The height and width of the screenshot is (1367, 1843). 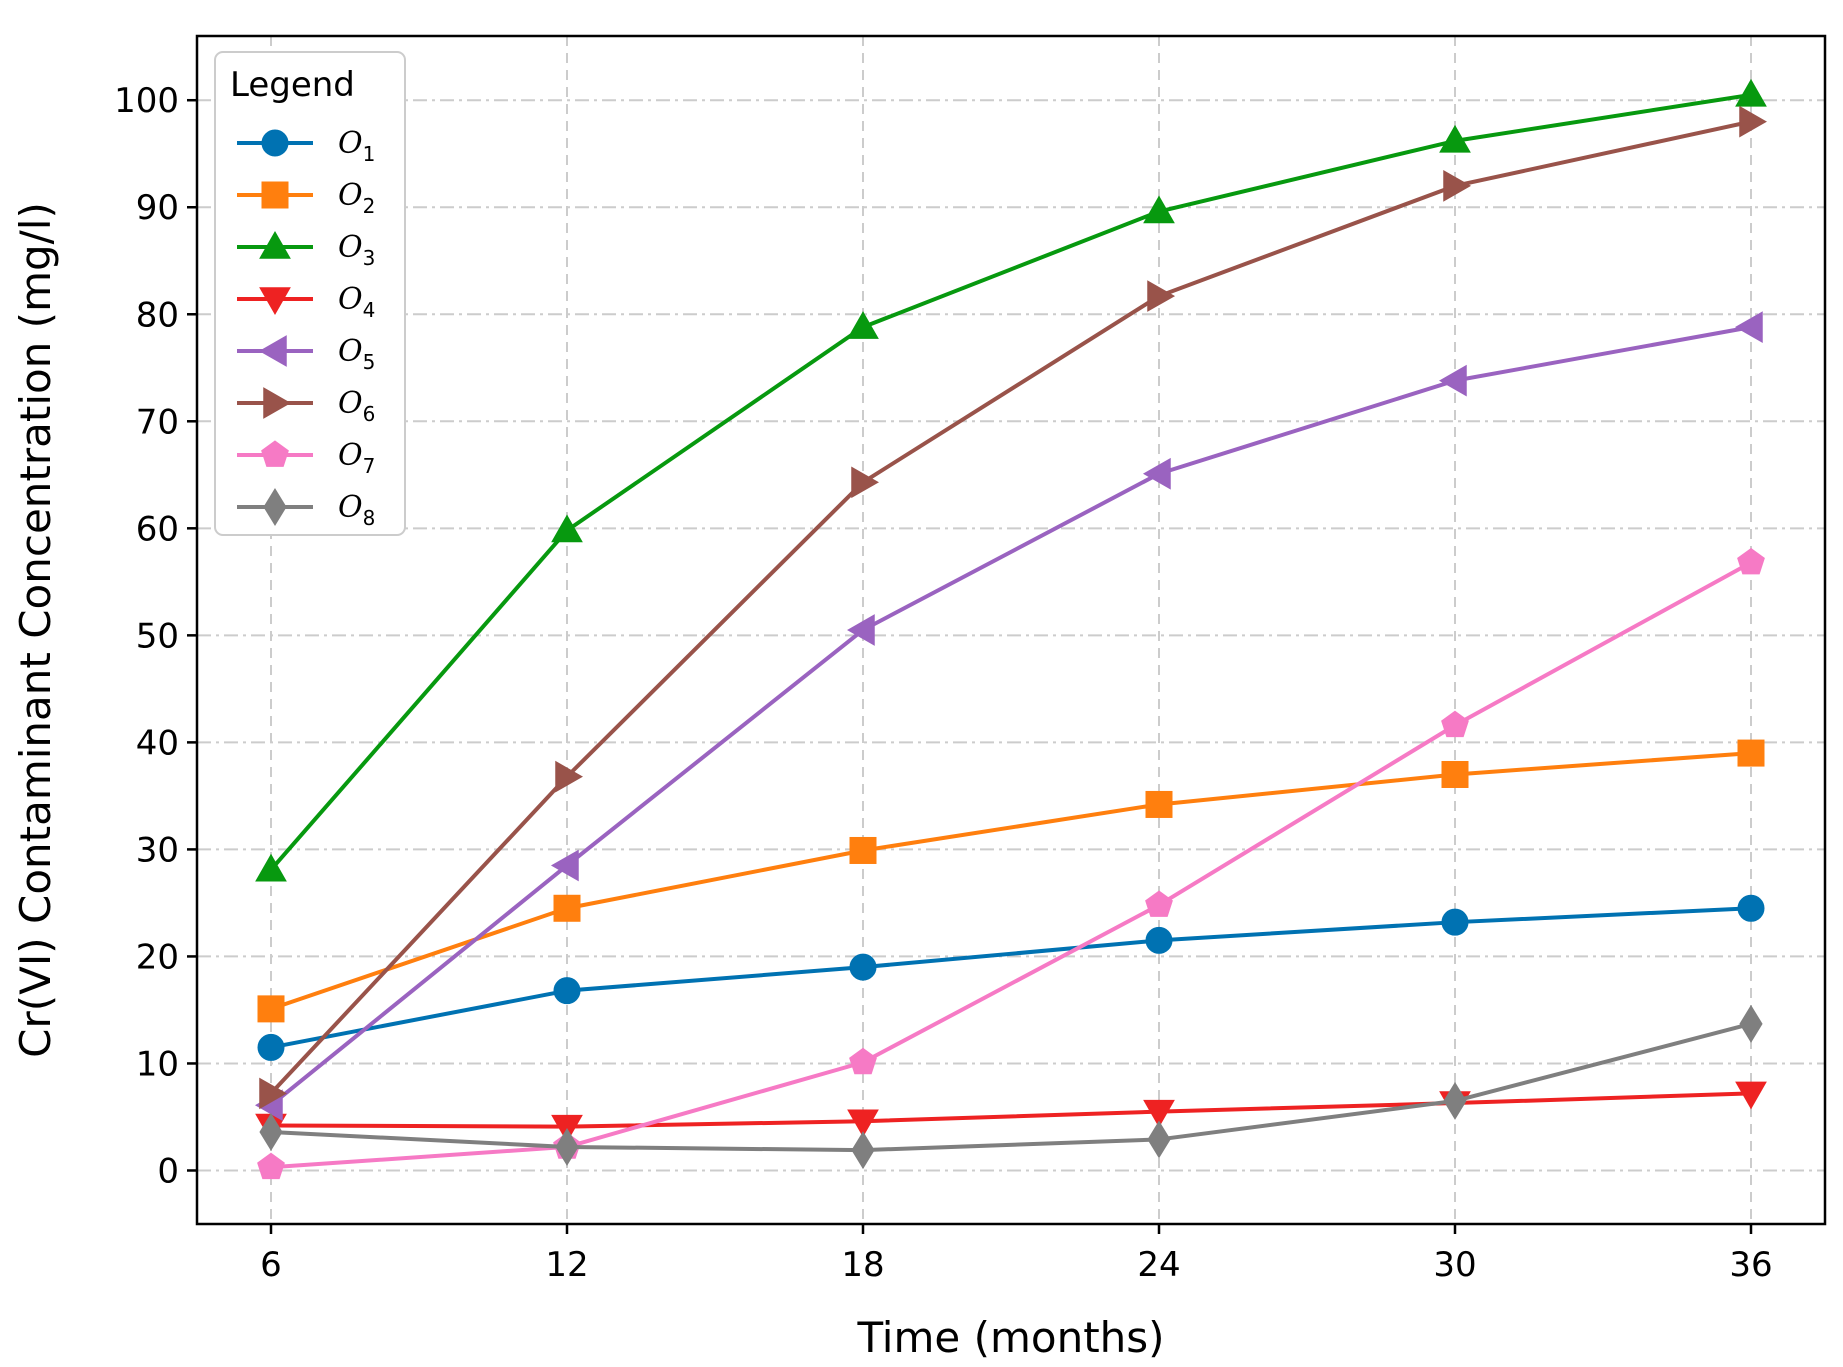 I want to click on series-line-o4, so click(x=1011, y=1110).